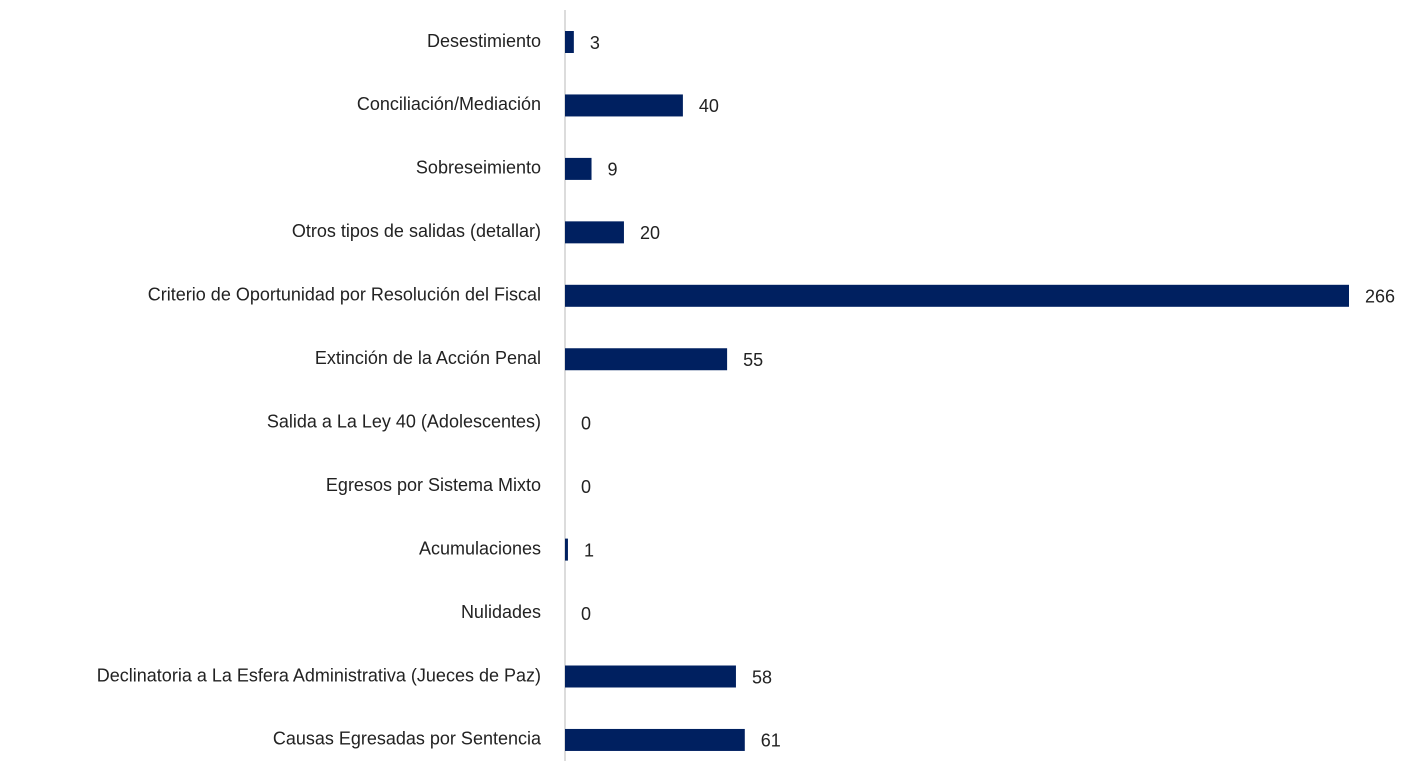 This screenshot has height=766, width=1404. Describe the element at coordinates (595, 43) in the screenshot. I see `value-label: 3` at that location.